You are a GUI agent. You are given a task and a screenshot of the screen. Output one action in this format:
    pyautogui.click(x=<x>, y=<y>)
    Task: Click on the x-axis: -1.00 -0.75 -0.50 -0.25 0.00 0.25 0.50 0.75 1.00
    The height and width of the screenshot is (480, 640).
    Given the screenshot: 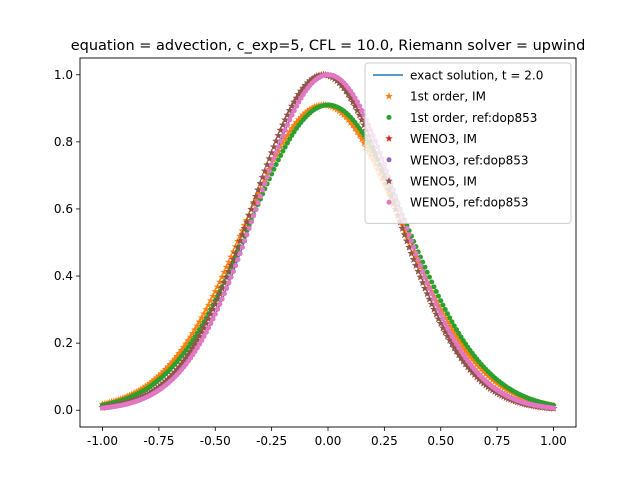 What is the action you would take?
    pyautogui.click(x=327, y=437)
    